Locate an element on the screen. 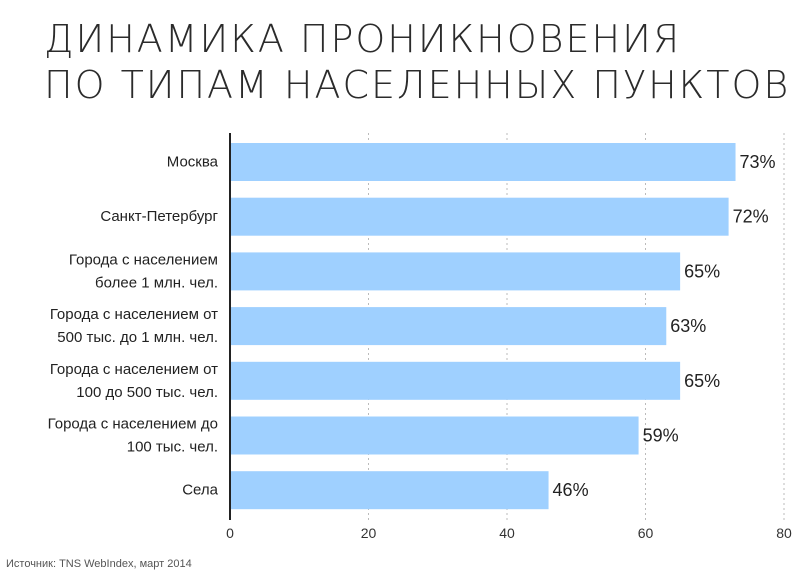  x-tick-label-80: 80 is located at coordinates (784, 533).